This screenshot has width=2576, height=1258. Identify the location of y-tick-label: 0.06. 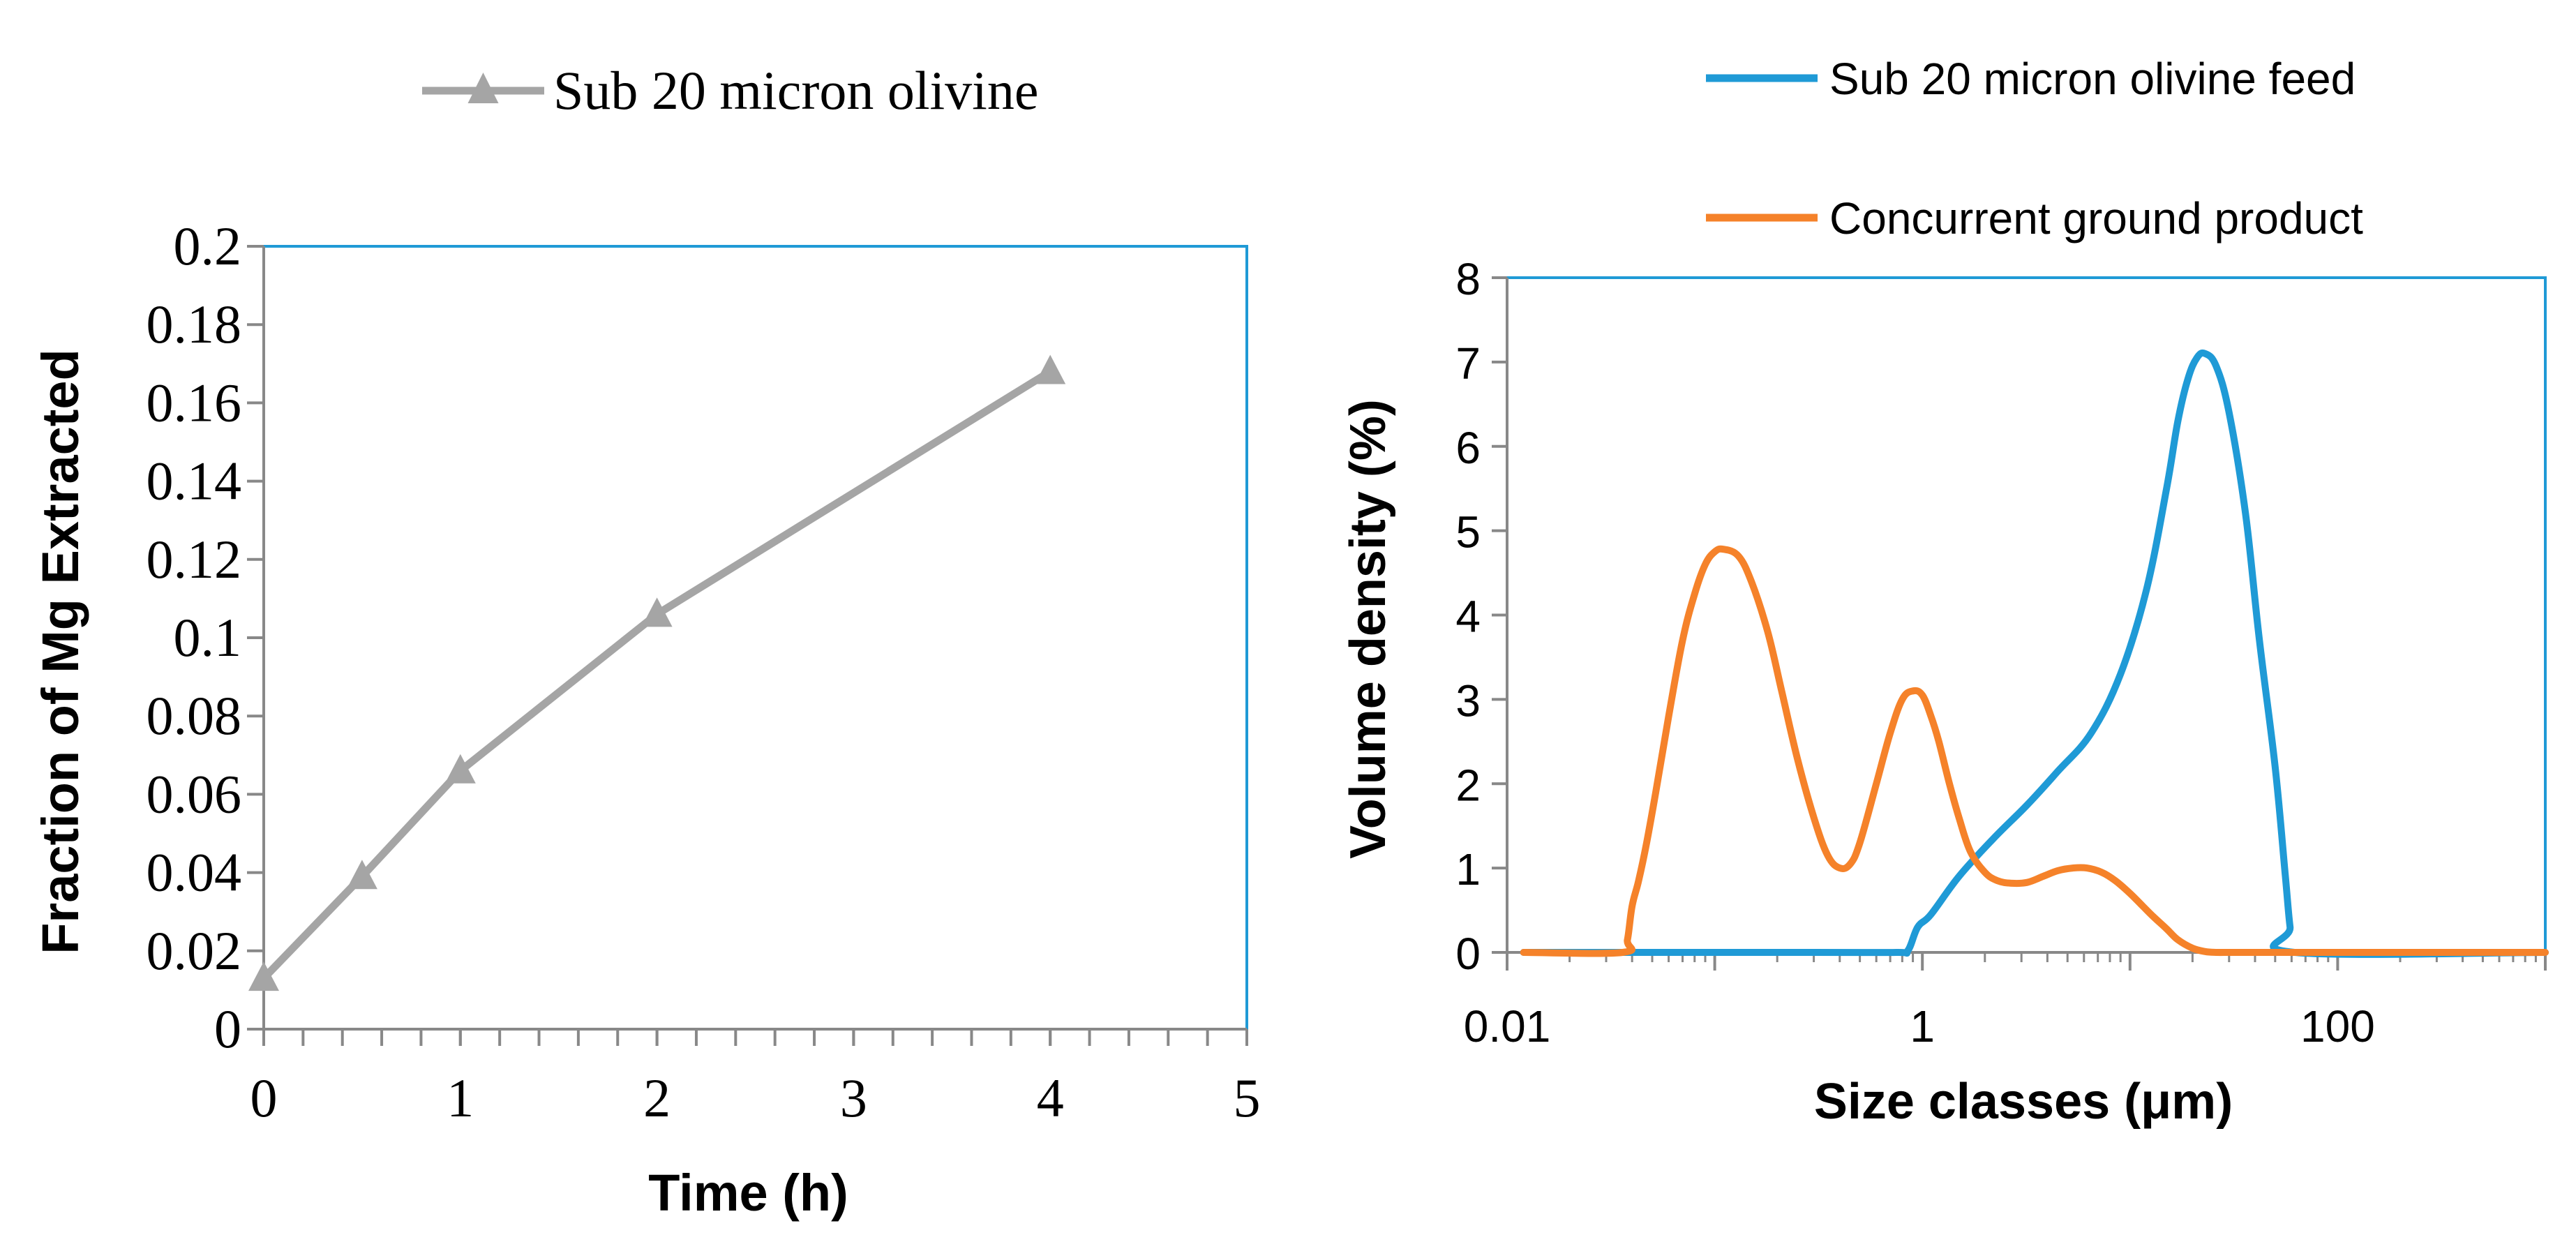
(194, 794).